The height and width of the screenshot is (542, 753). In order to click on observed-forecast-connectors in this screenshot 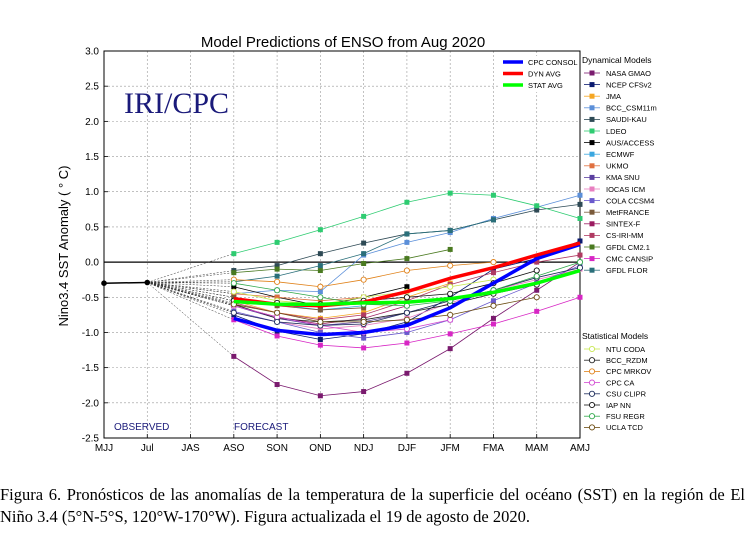, I will do `click(190, 305)`.